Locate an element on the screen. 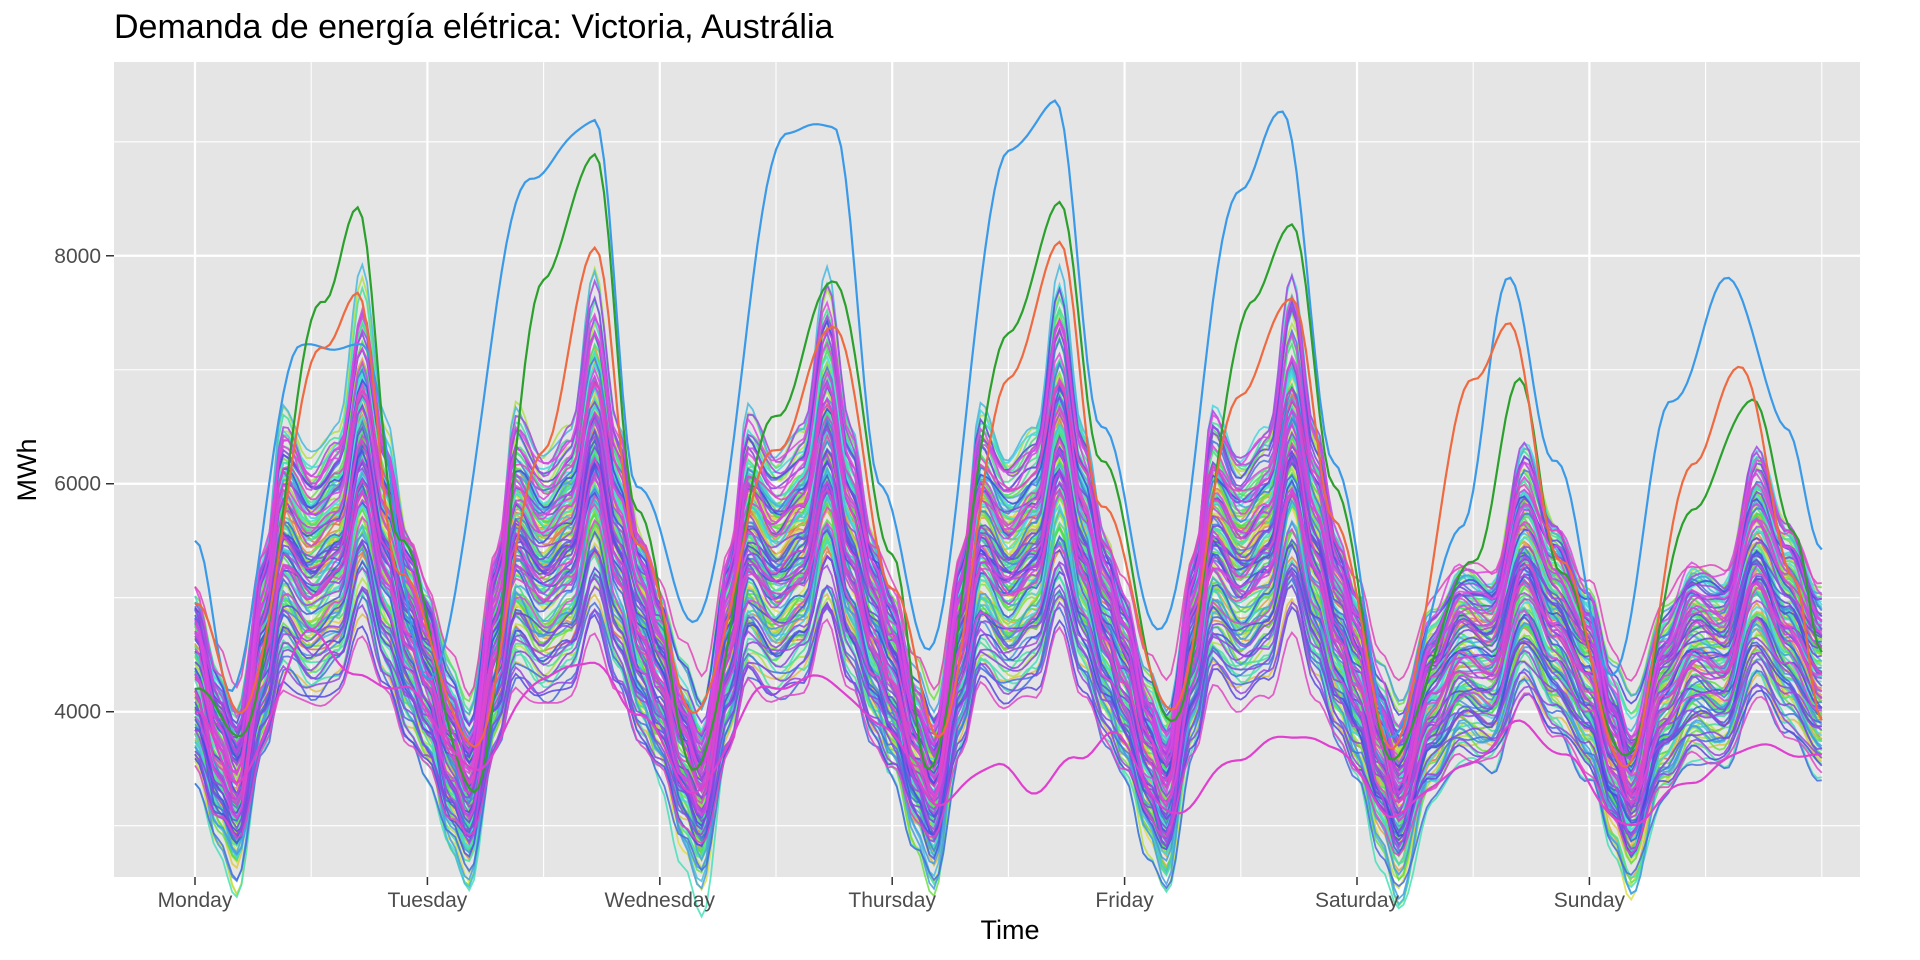 The width and height of the screenshot is (1920, 960). x-tick-label: Wednesday is located at coordinates (660, 900).